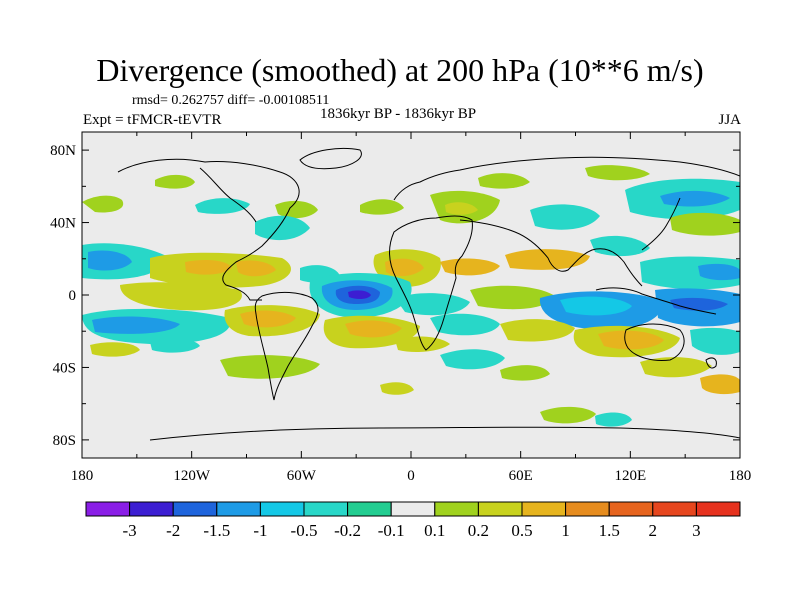 This screenshot has height=600, width=800. Describe the element at coordinates (565, 530) in the screenshot. I see `colorbar-label: 1` at that location.